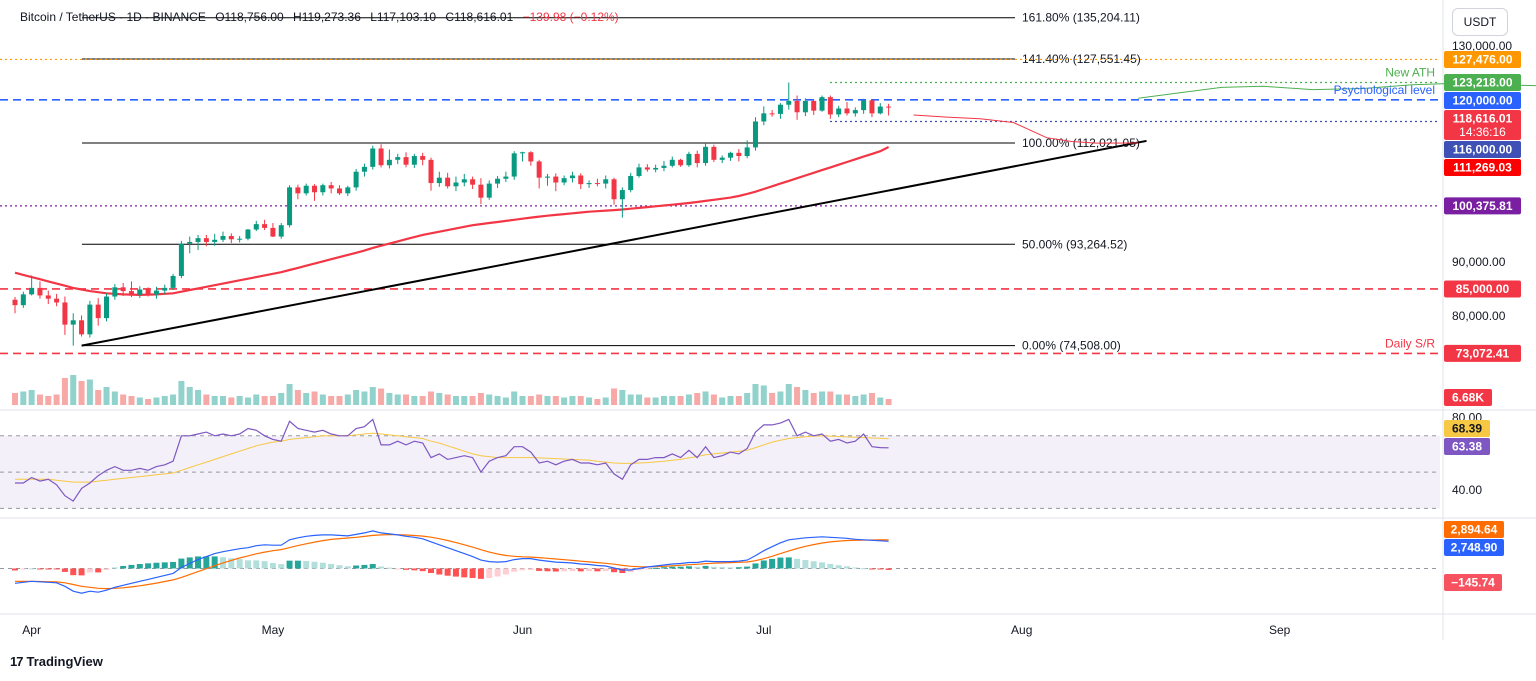 This screenshot has width=1536, height=681. Describe the element at coordinates (56, 661) in the screenshot. I see `tradingview-logo: 17 TradingView` at that location.